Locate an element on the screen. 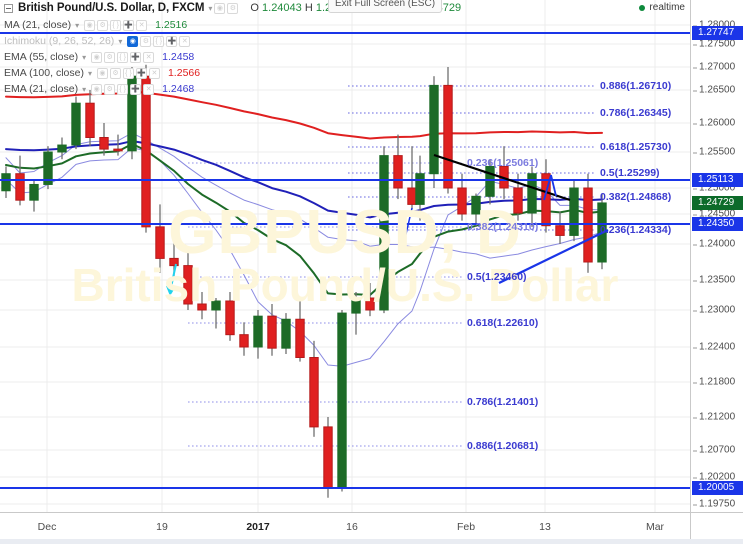 This screenshot has width=743, height=544. time-axis: Dec 19 2017 16 Feb 13 Mar is located at coordinates (345, 528).